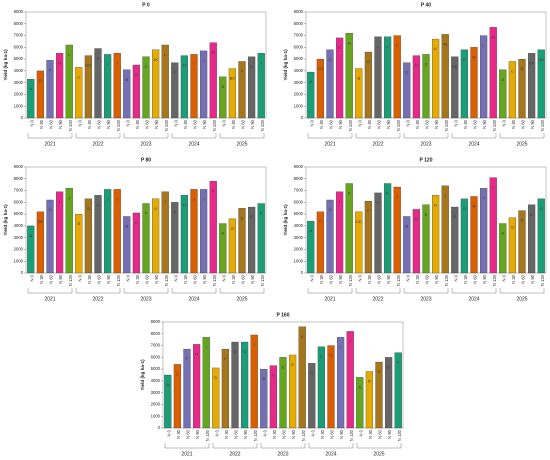  What do you see at coordinates (426, 160) in the screenshot?
I see `panel-title: P 120` at bounding box center [426, 160].